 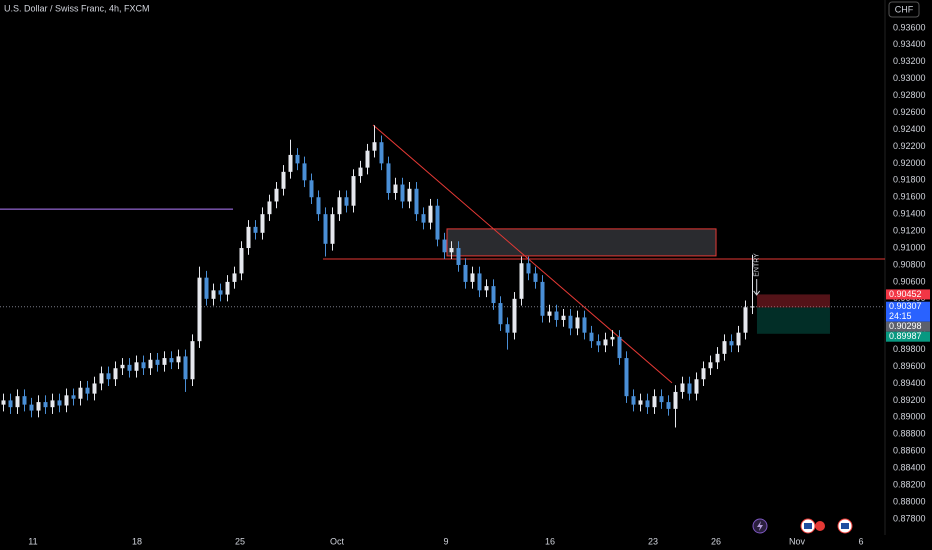 What do you see at coordinates (909, 146) in the screenshot?
I see `y-tick-label: 0.92200` at bounding box center [909, 146].